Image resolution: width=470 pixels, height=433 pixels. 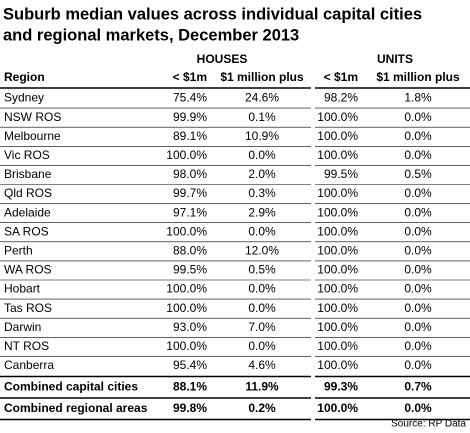 I want to click on title-line: and regional markets, December 2013, so click(x=151, y=35).